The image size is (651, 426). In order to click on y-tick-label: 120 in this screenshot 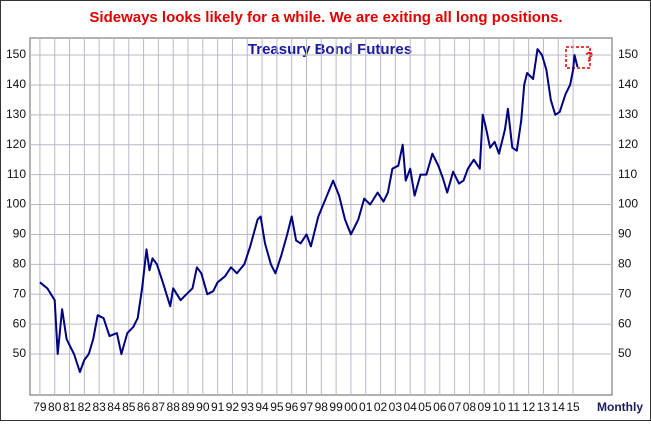, I will do `click(16, 144)`.